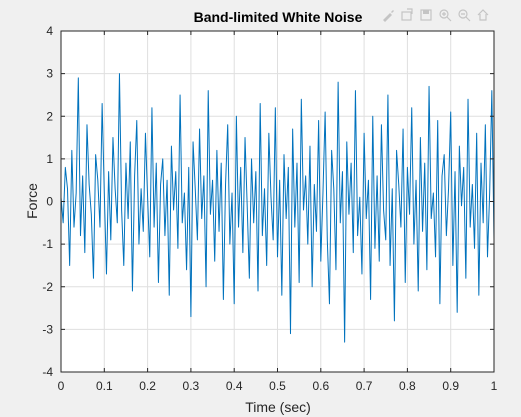  Describe the element at coordinates (407, 386) in the screenshot. I see `x-tick-label: 0.8` at that location.